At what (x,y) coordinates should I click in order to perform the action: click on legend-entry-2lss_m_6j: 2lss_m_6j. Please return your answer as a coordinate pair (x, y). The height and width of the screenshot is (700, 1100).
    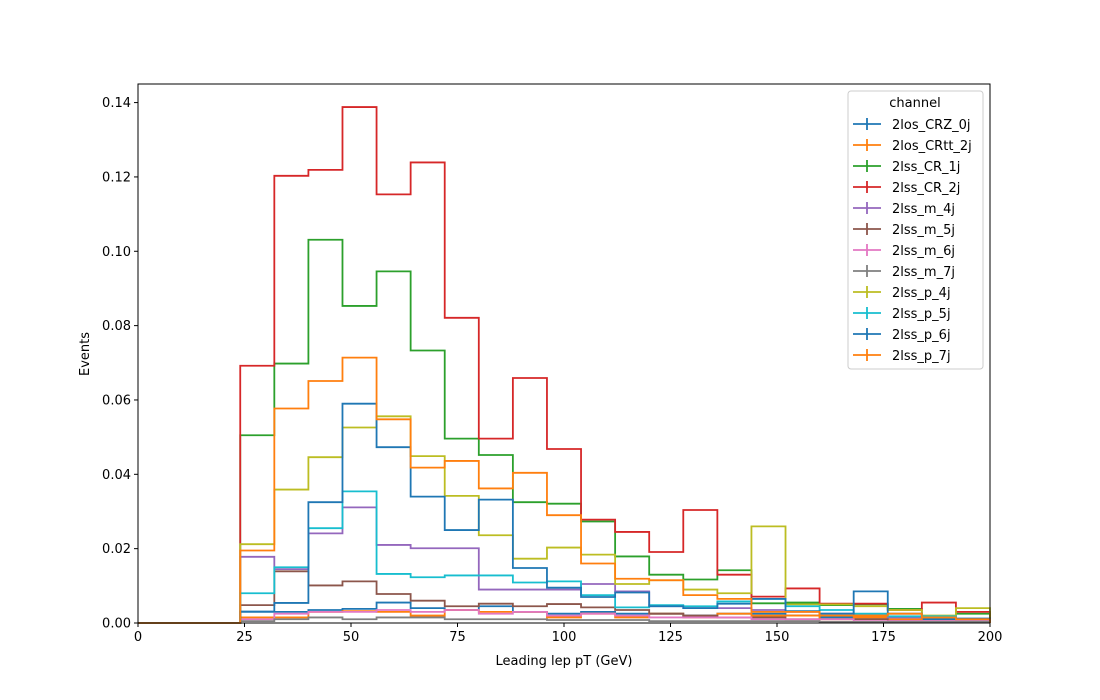
    Looking at the image, I should click on (904, 251).